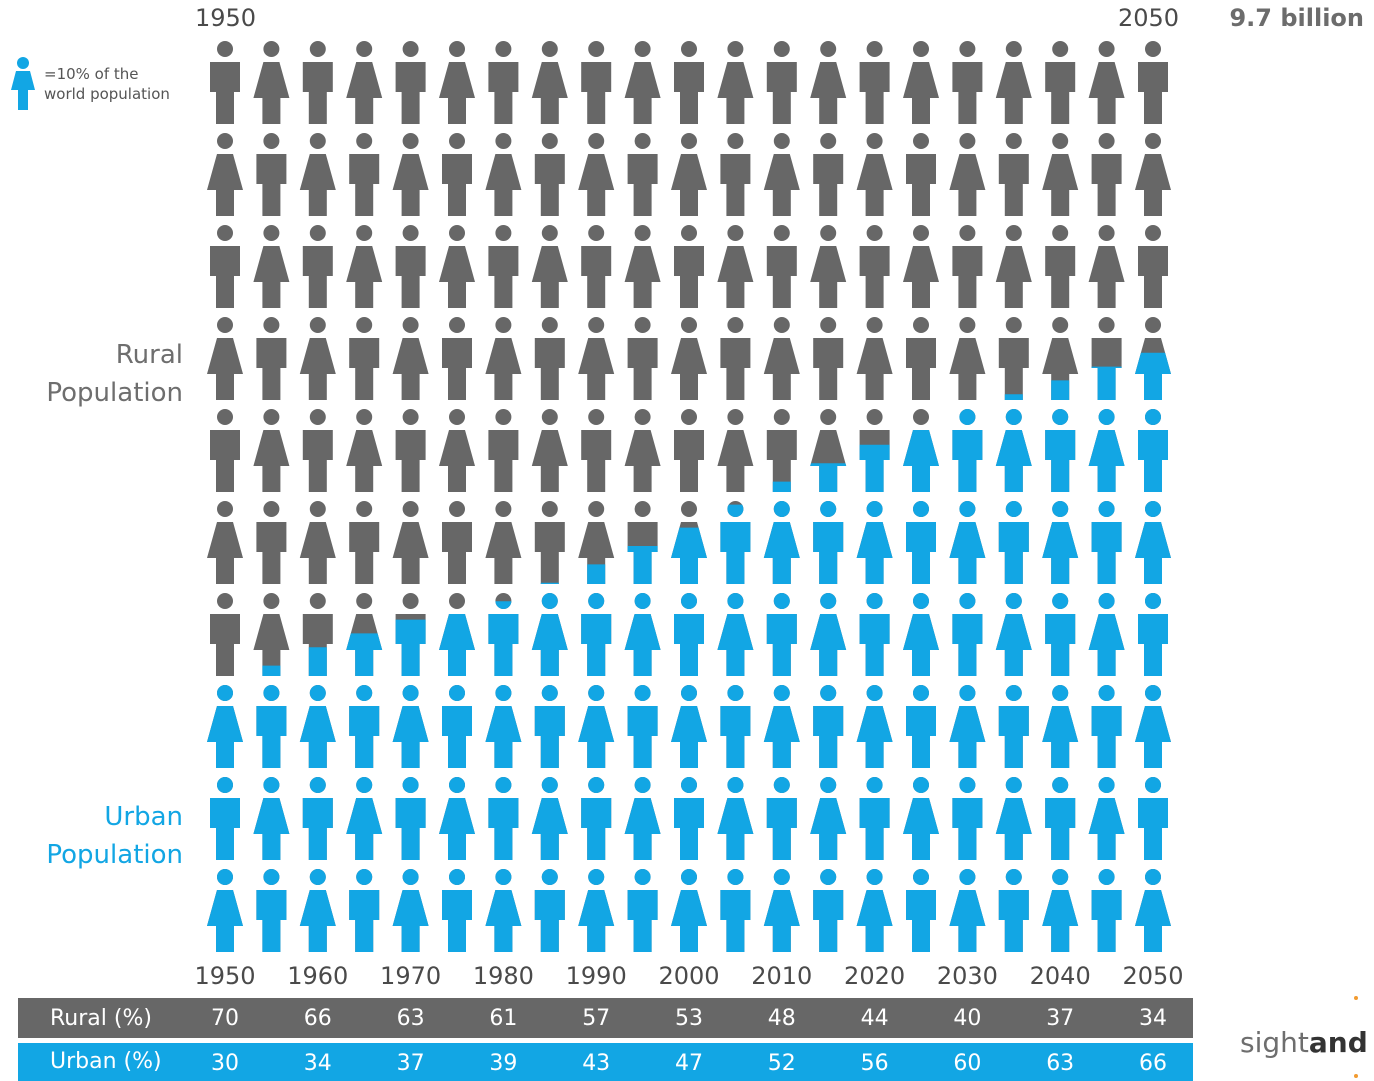  Describe the element at coordinates (410, 1063) in the screenshot. I see `urban-percent-cell: 37` at that location.